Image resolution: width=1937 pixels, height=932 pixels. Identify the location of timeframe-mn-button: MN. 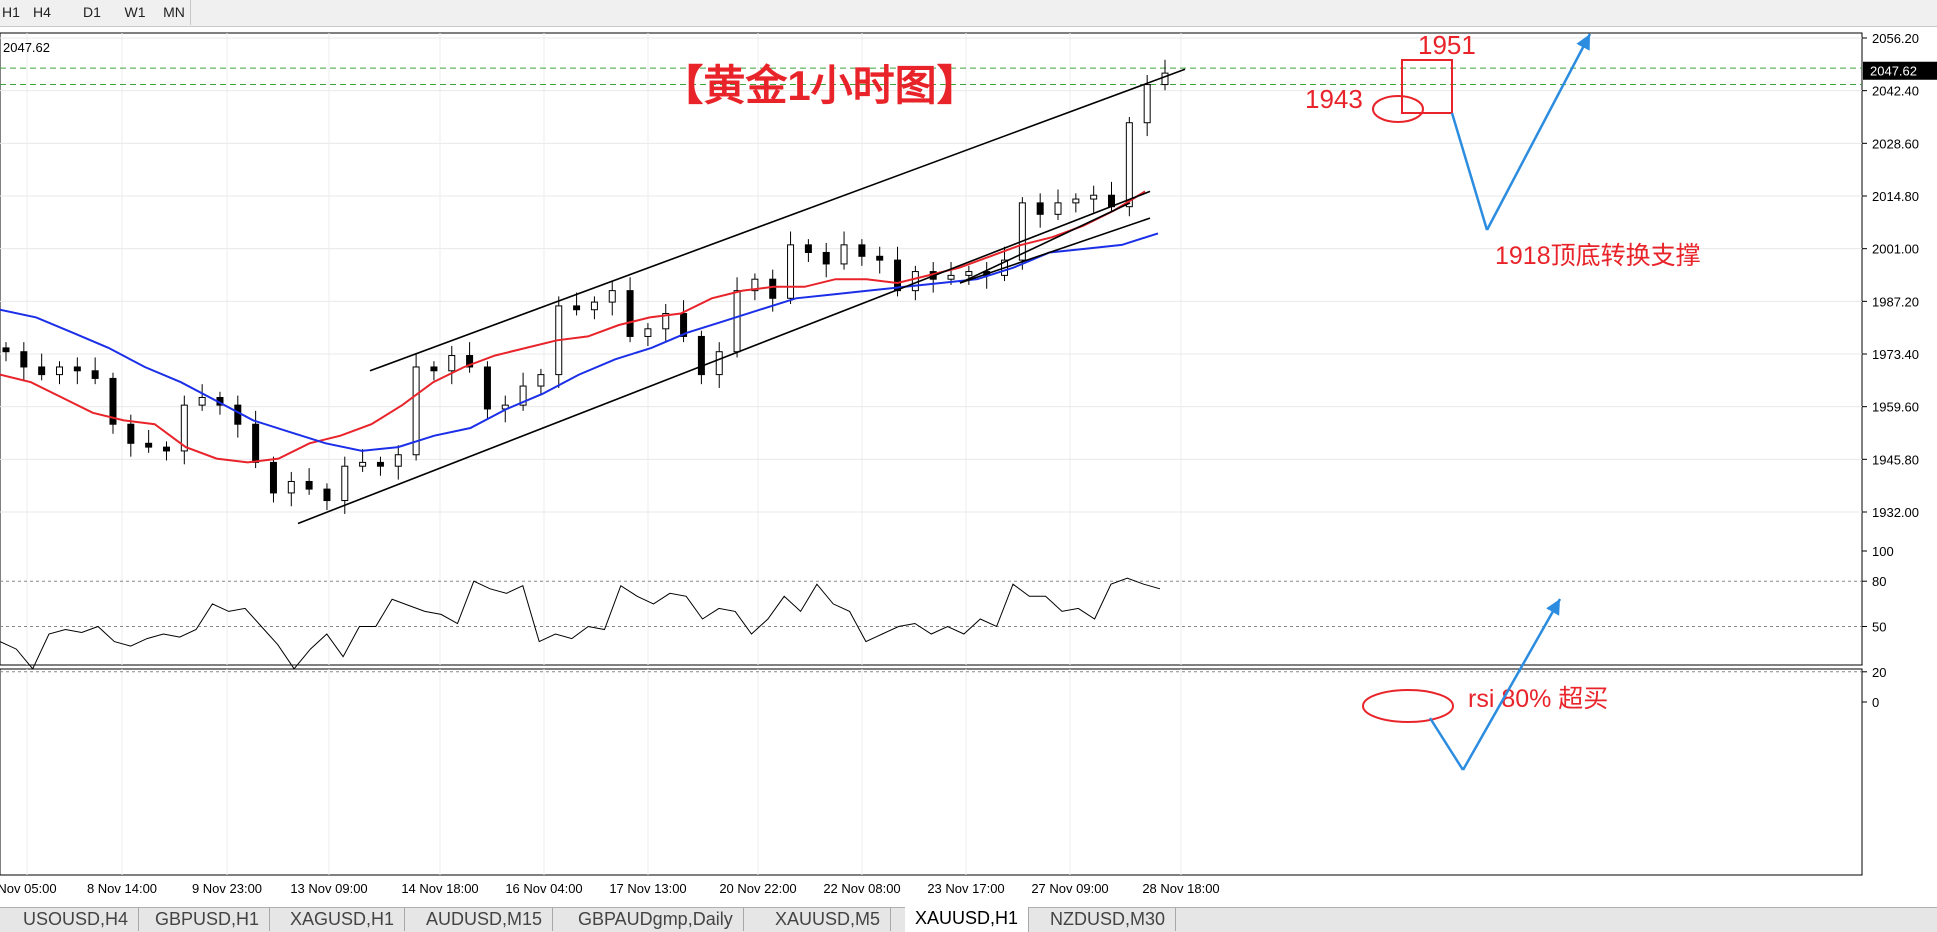
(174, 12).